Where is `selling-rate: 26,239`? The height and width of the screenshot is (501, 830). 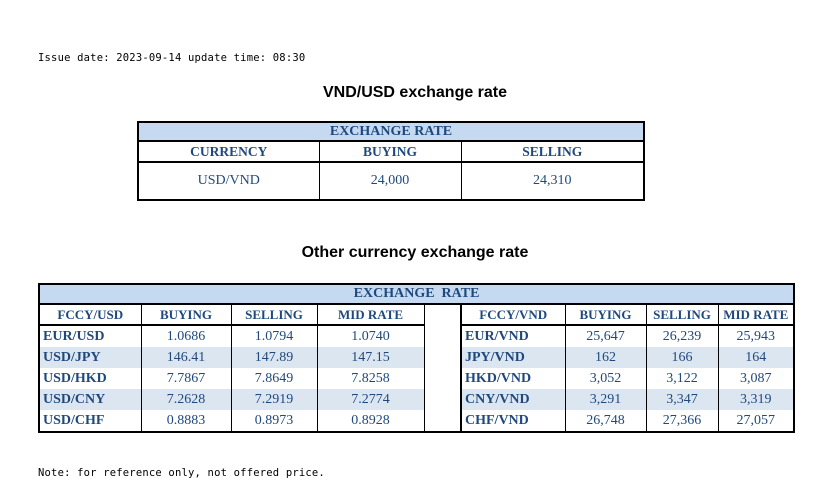
selling-rate: 26,239 is located at coordinates (682, 336).